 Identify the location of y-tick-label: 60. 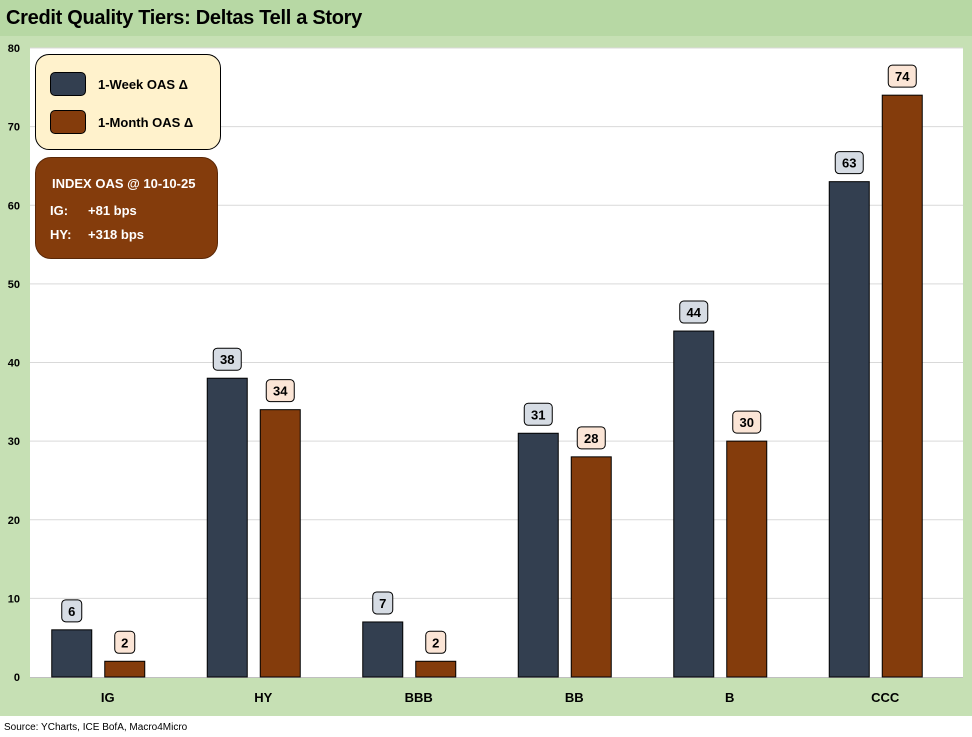
(14, 206).